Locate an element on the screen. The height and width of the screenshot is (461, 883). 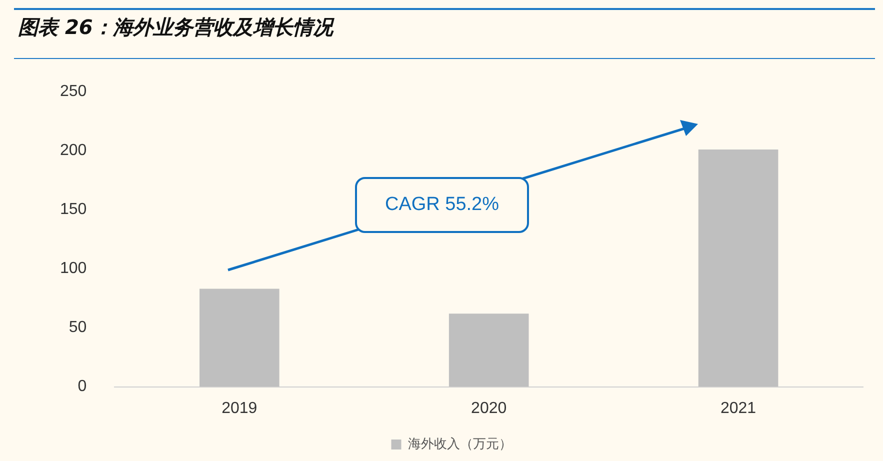
x-tick-label: 2019 is located at coordinates (240, 408).